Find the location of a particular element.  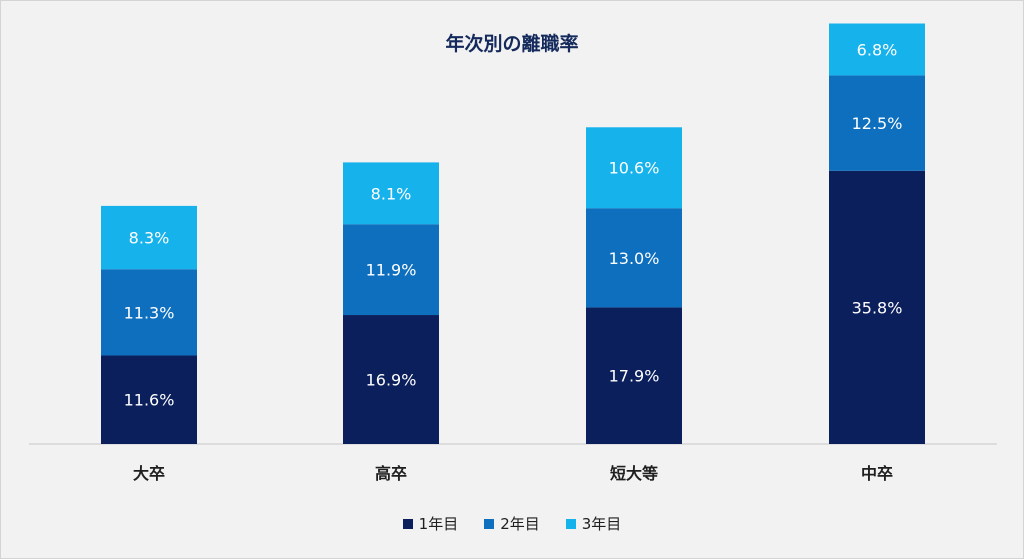

data-label: 17.9% is located at coordinates (634, 376).